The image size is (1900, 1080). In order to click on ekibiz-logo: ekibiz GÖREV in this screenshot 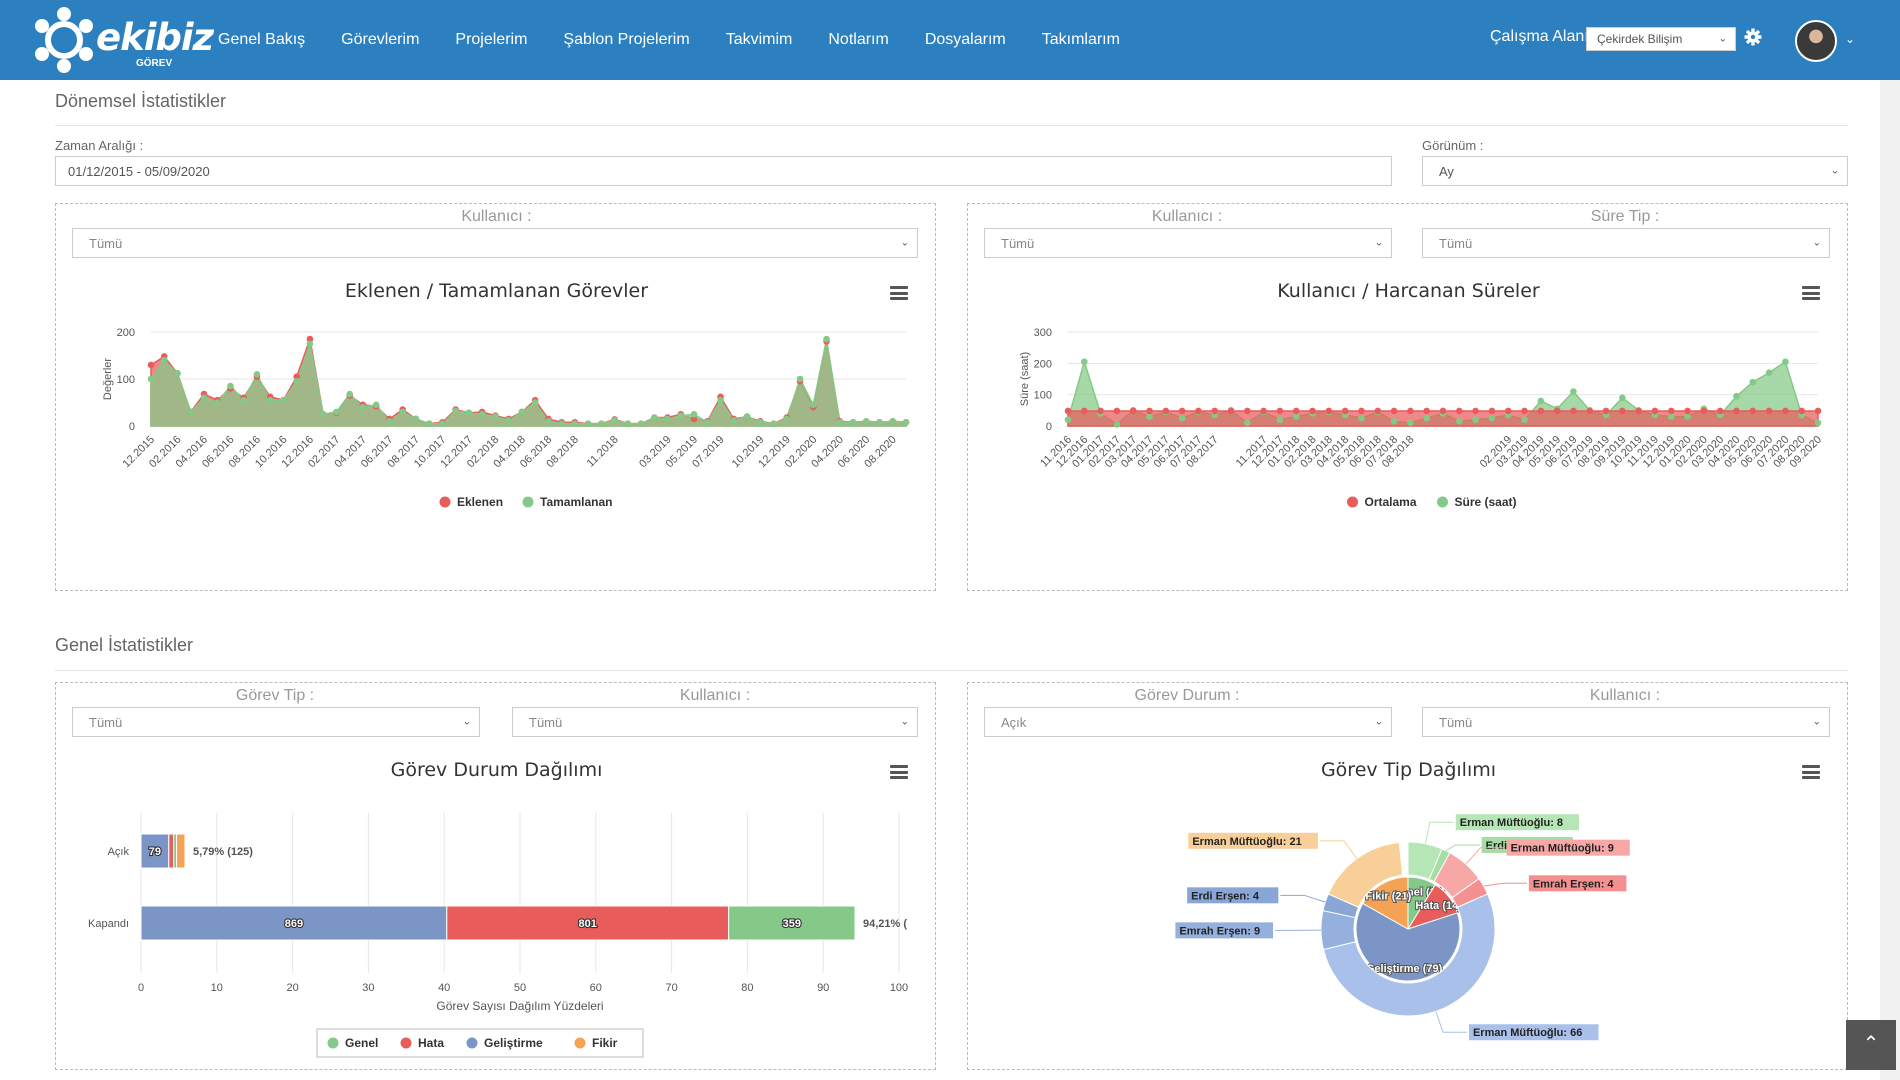, I will do `click(122, 40)`.